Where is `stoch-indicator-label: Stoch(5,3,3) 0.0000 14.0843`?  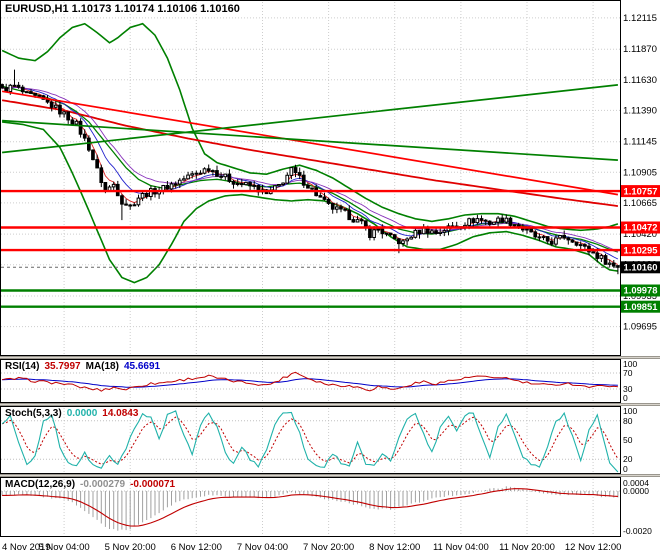
stoch-indicator-label: Stoch(5,3,3) 0.0000 14.0843 is located at coordinates (71, 413).